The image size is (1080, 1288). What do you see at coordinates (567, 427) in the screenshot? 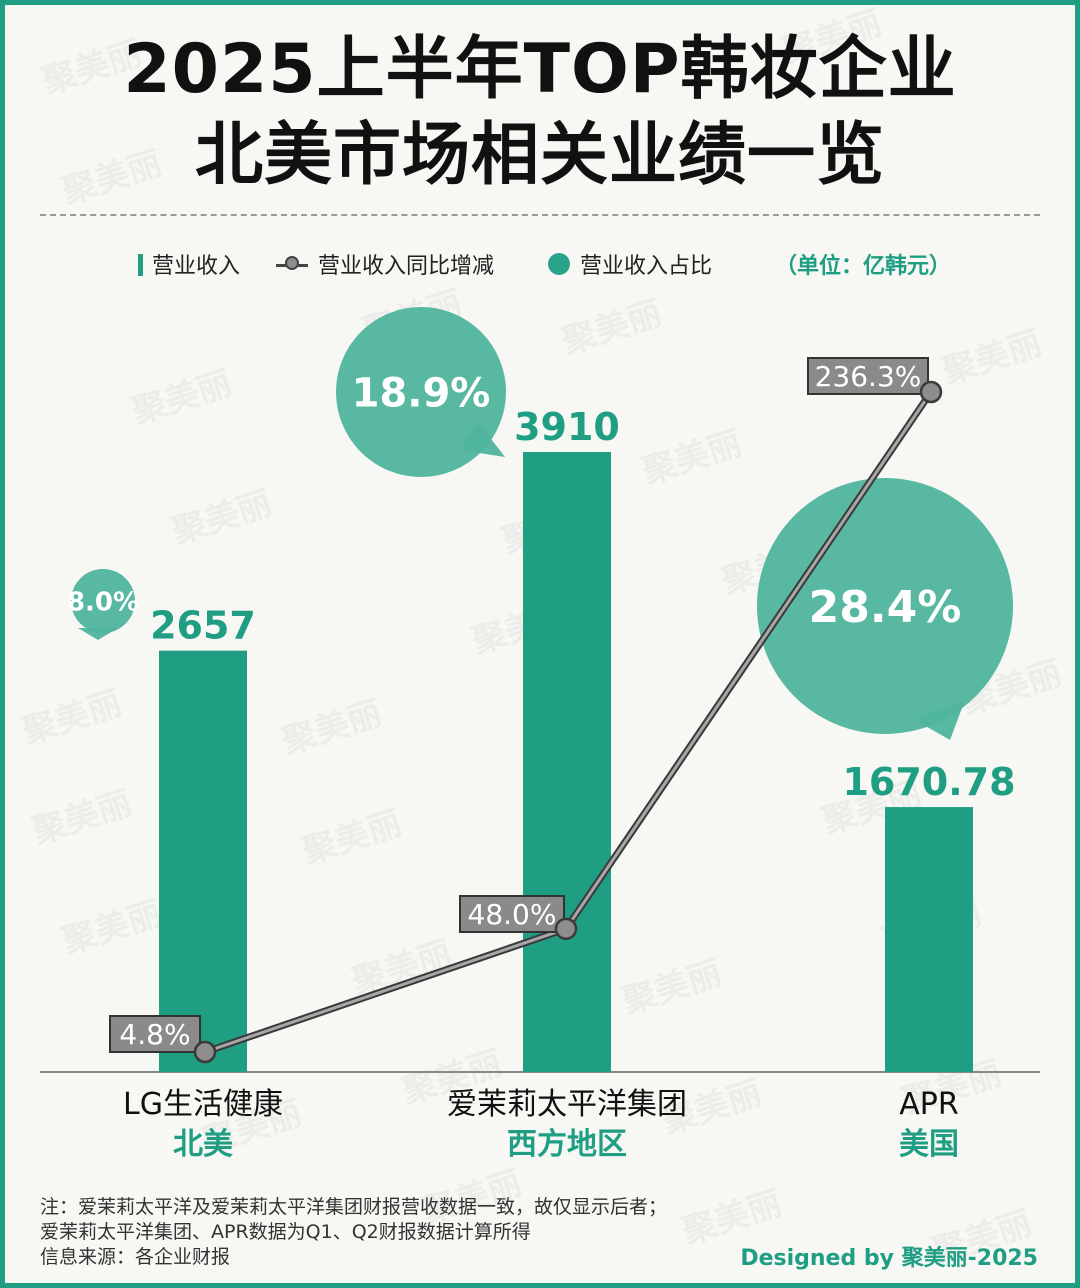
I see `bar-value-label-1: 3910` at bounding box center [567, 427].